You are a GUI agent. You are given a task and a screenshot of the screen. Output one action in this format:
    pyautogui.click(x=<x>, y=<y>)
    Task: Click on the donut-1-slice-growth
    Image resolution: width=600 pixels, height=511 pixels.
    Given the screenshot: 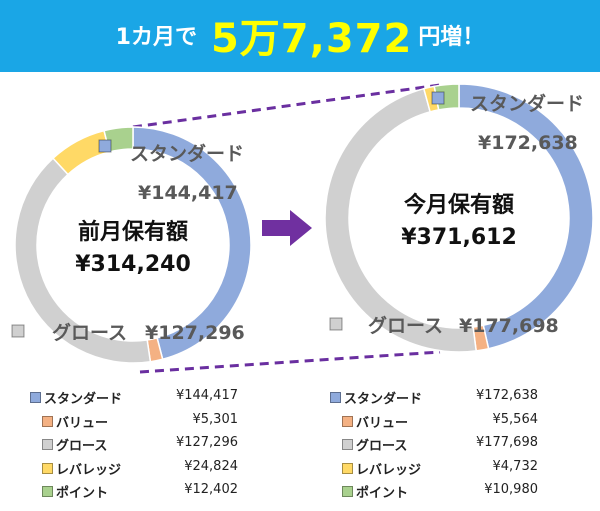 What is the action you would take?
    pyautogui.click(x=401, y=220)
    